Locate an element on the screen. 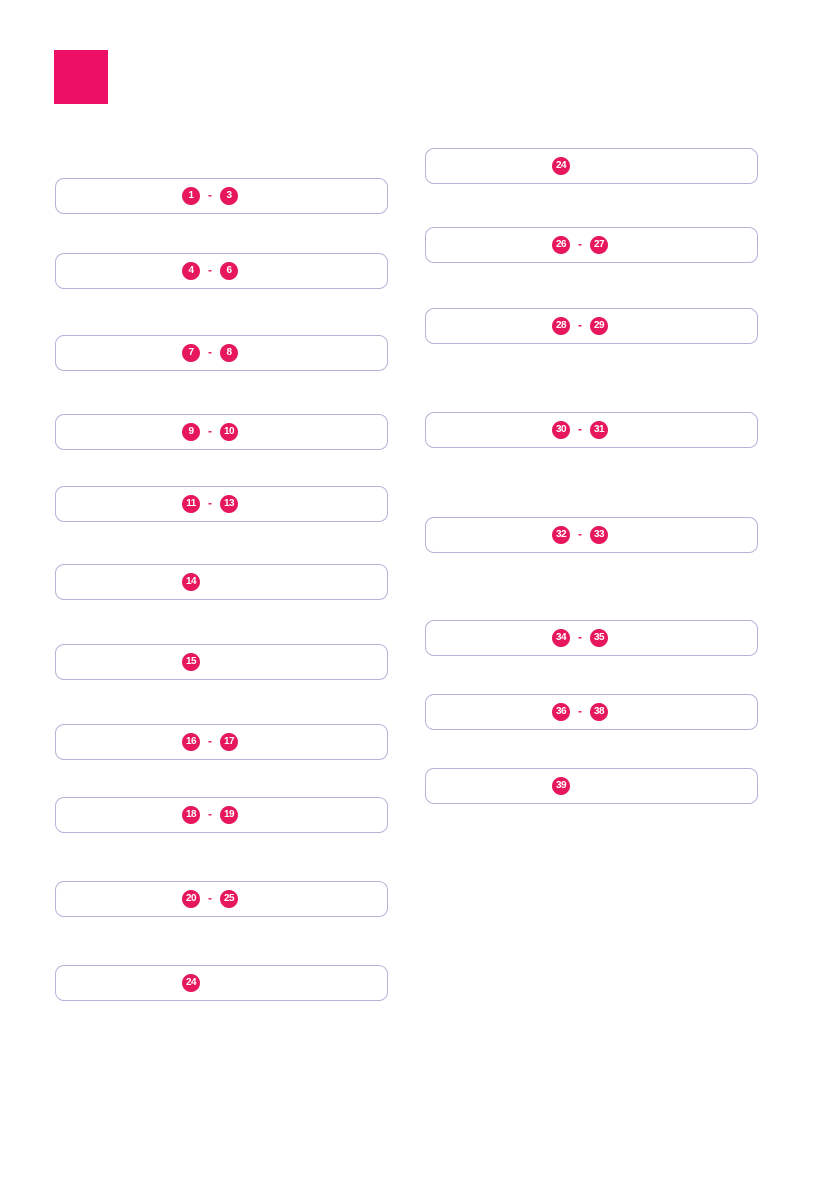  toc-box-left-9: 18-19 is located at coordinates (221, 815).